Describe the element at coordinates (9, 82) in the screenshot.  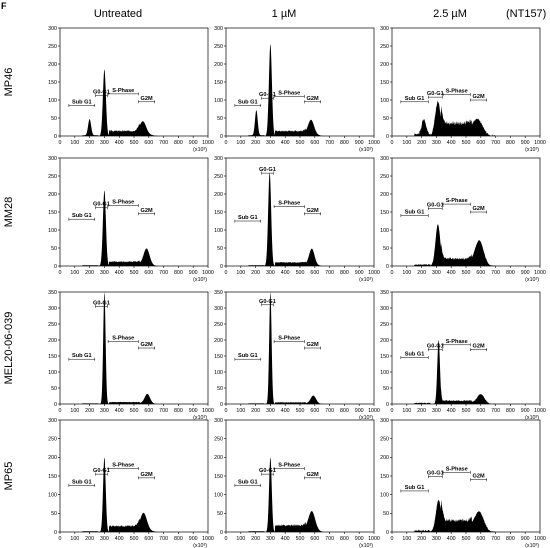
I see `row-title: MP46` at that location.